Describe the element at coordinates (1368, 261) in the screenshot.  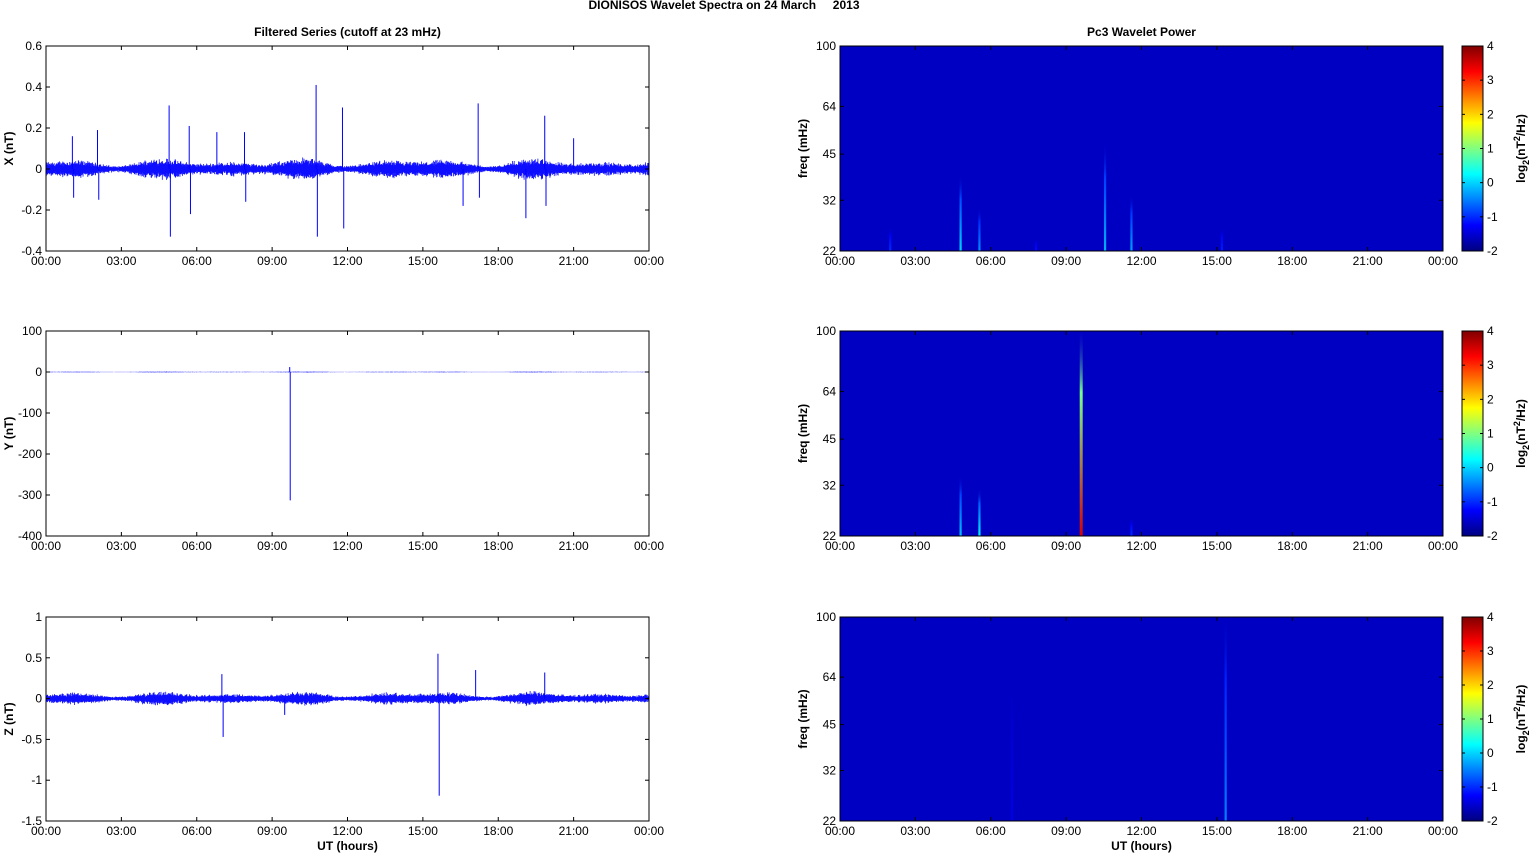
I see `x-wavelet-xtick-label: 21:00` at that location.